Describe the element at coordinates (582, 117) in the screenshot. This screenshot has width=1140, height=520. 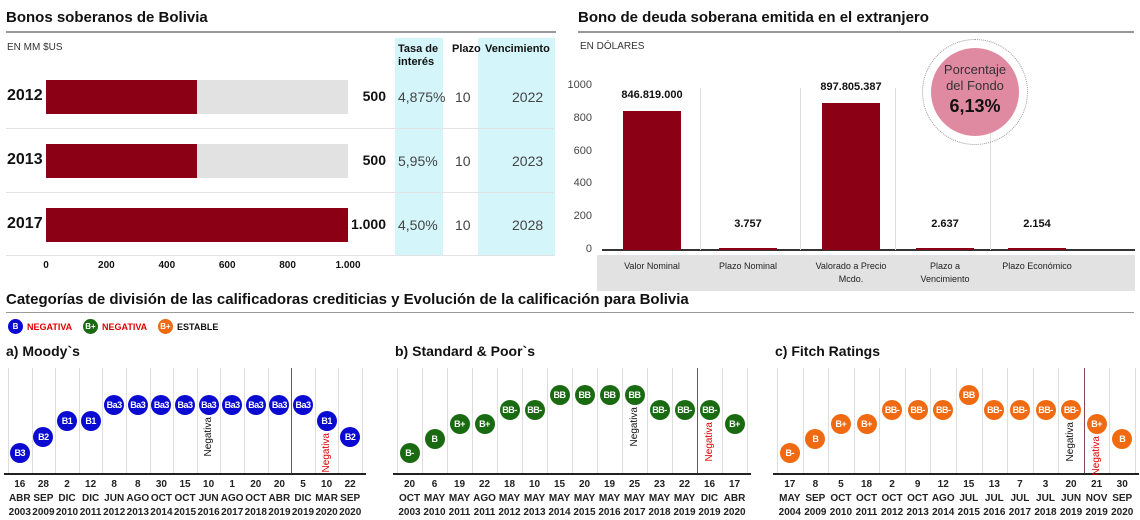
I see `y-tick-label: 800` at that location.